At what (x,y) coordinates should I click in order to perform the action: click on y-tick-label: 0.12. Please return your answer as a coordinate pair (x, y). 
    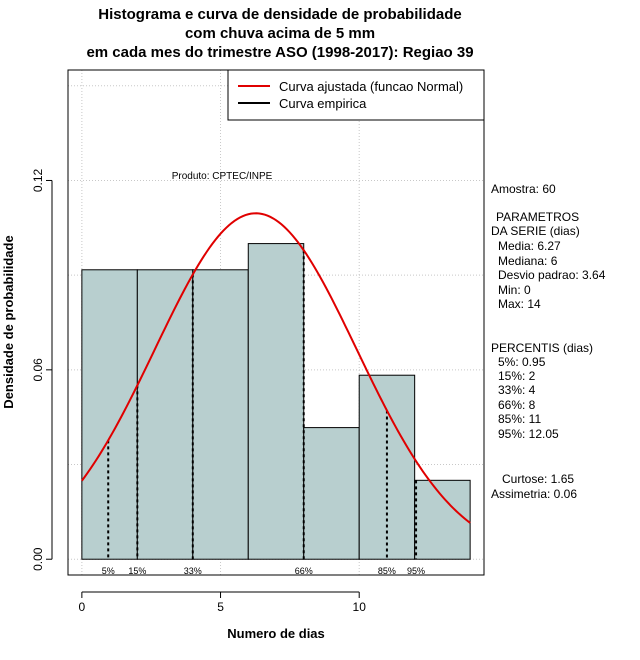
    Looking at the image, I should click on (38, 180).